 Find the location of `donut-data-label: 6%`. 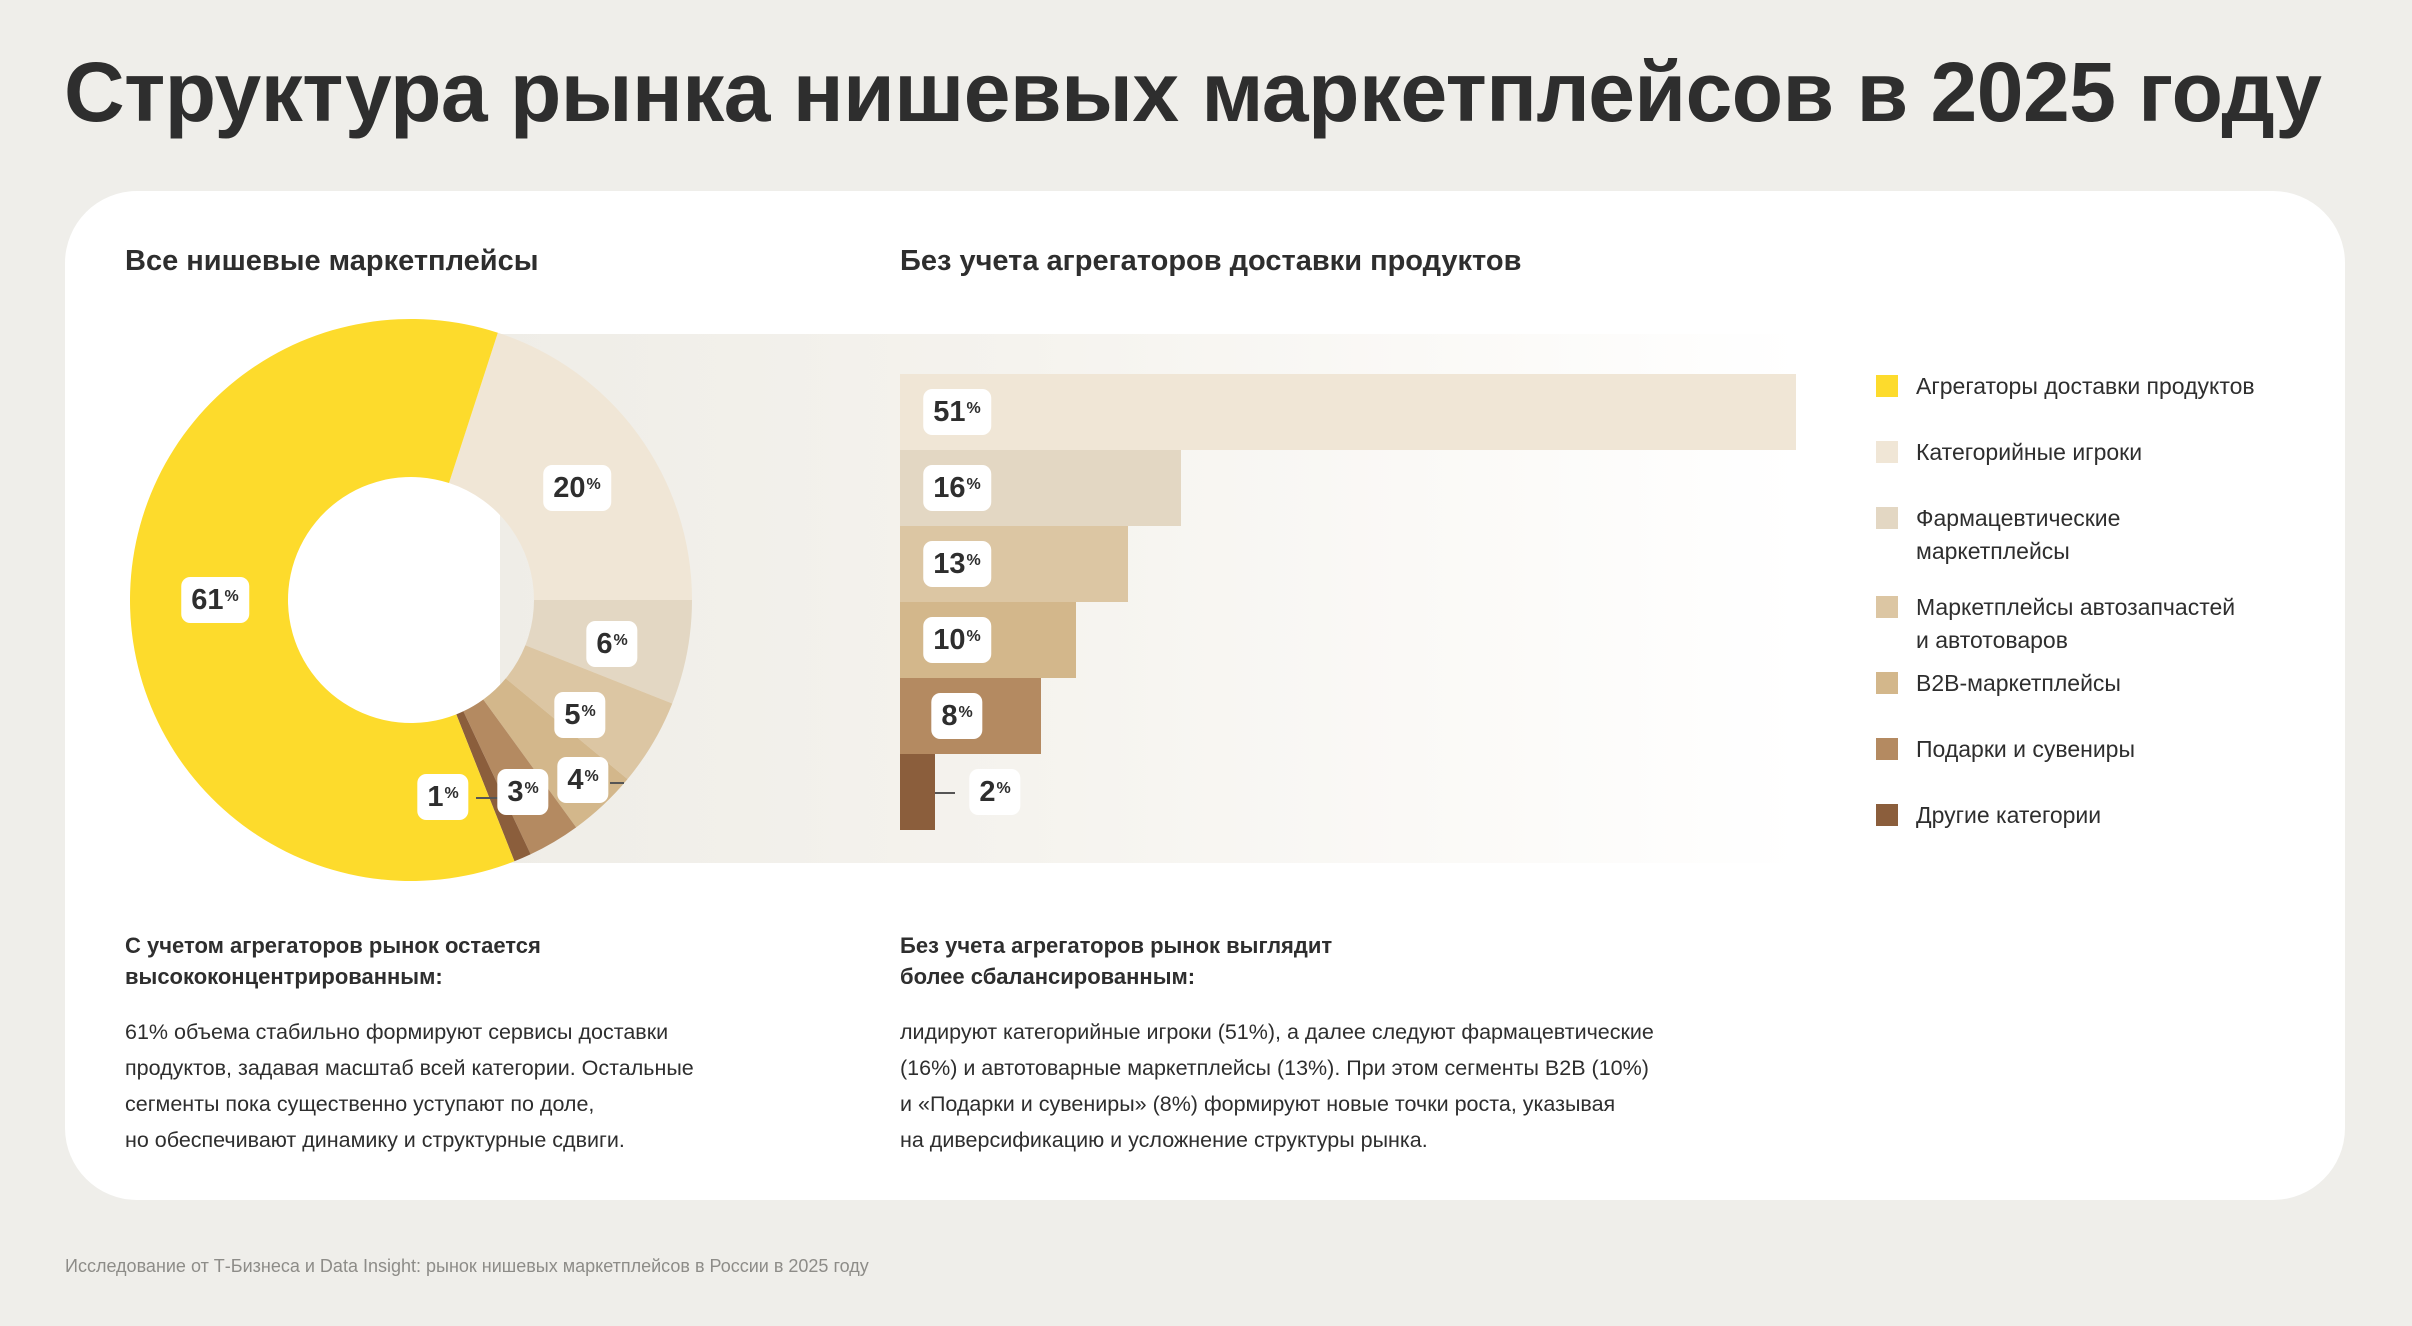

donut-data-label: 6% is located at coordinates (612, 644).